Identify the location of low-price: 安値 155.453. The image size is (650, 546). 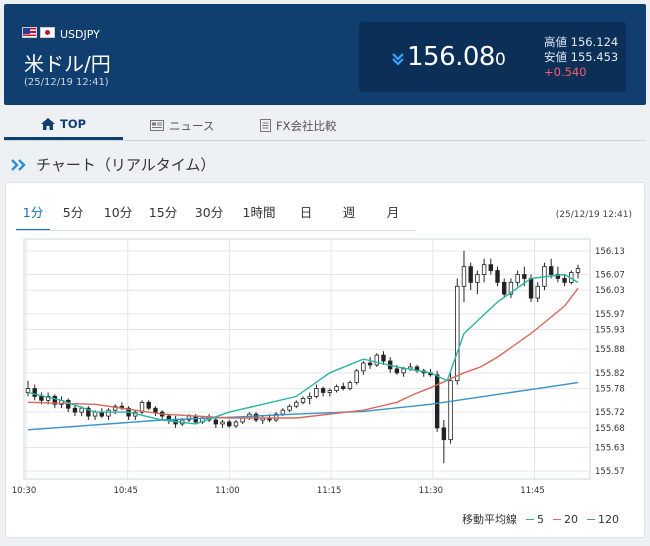
(581, 57).